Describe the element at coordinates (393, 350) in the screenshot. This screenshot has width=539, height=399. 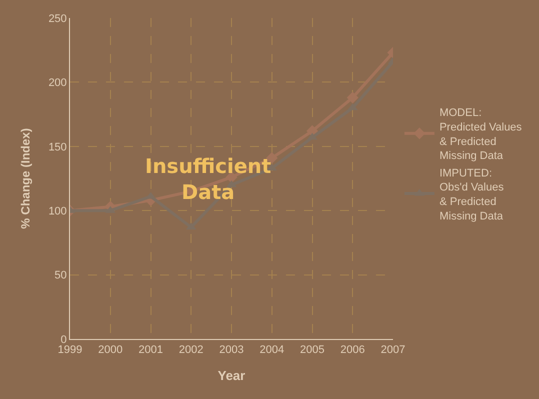
I see `x-tick-label: 2007` at that location.